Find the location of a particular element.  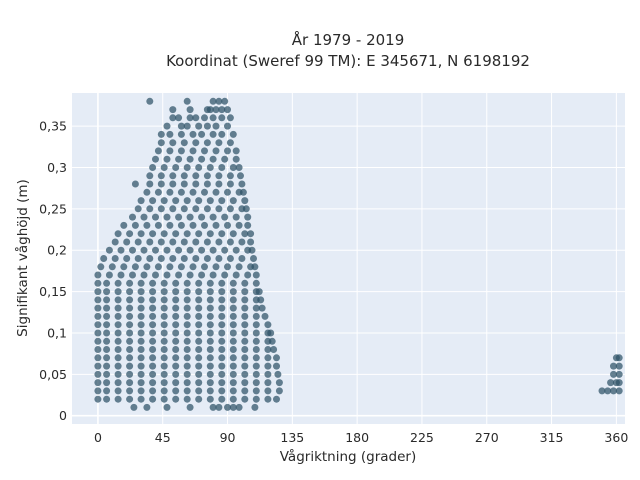

y-tick-label: 0,2 is located at coordinates (57, 250).